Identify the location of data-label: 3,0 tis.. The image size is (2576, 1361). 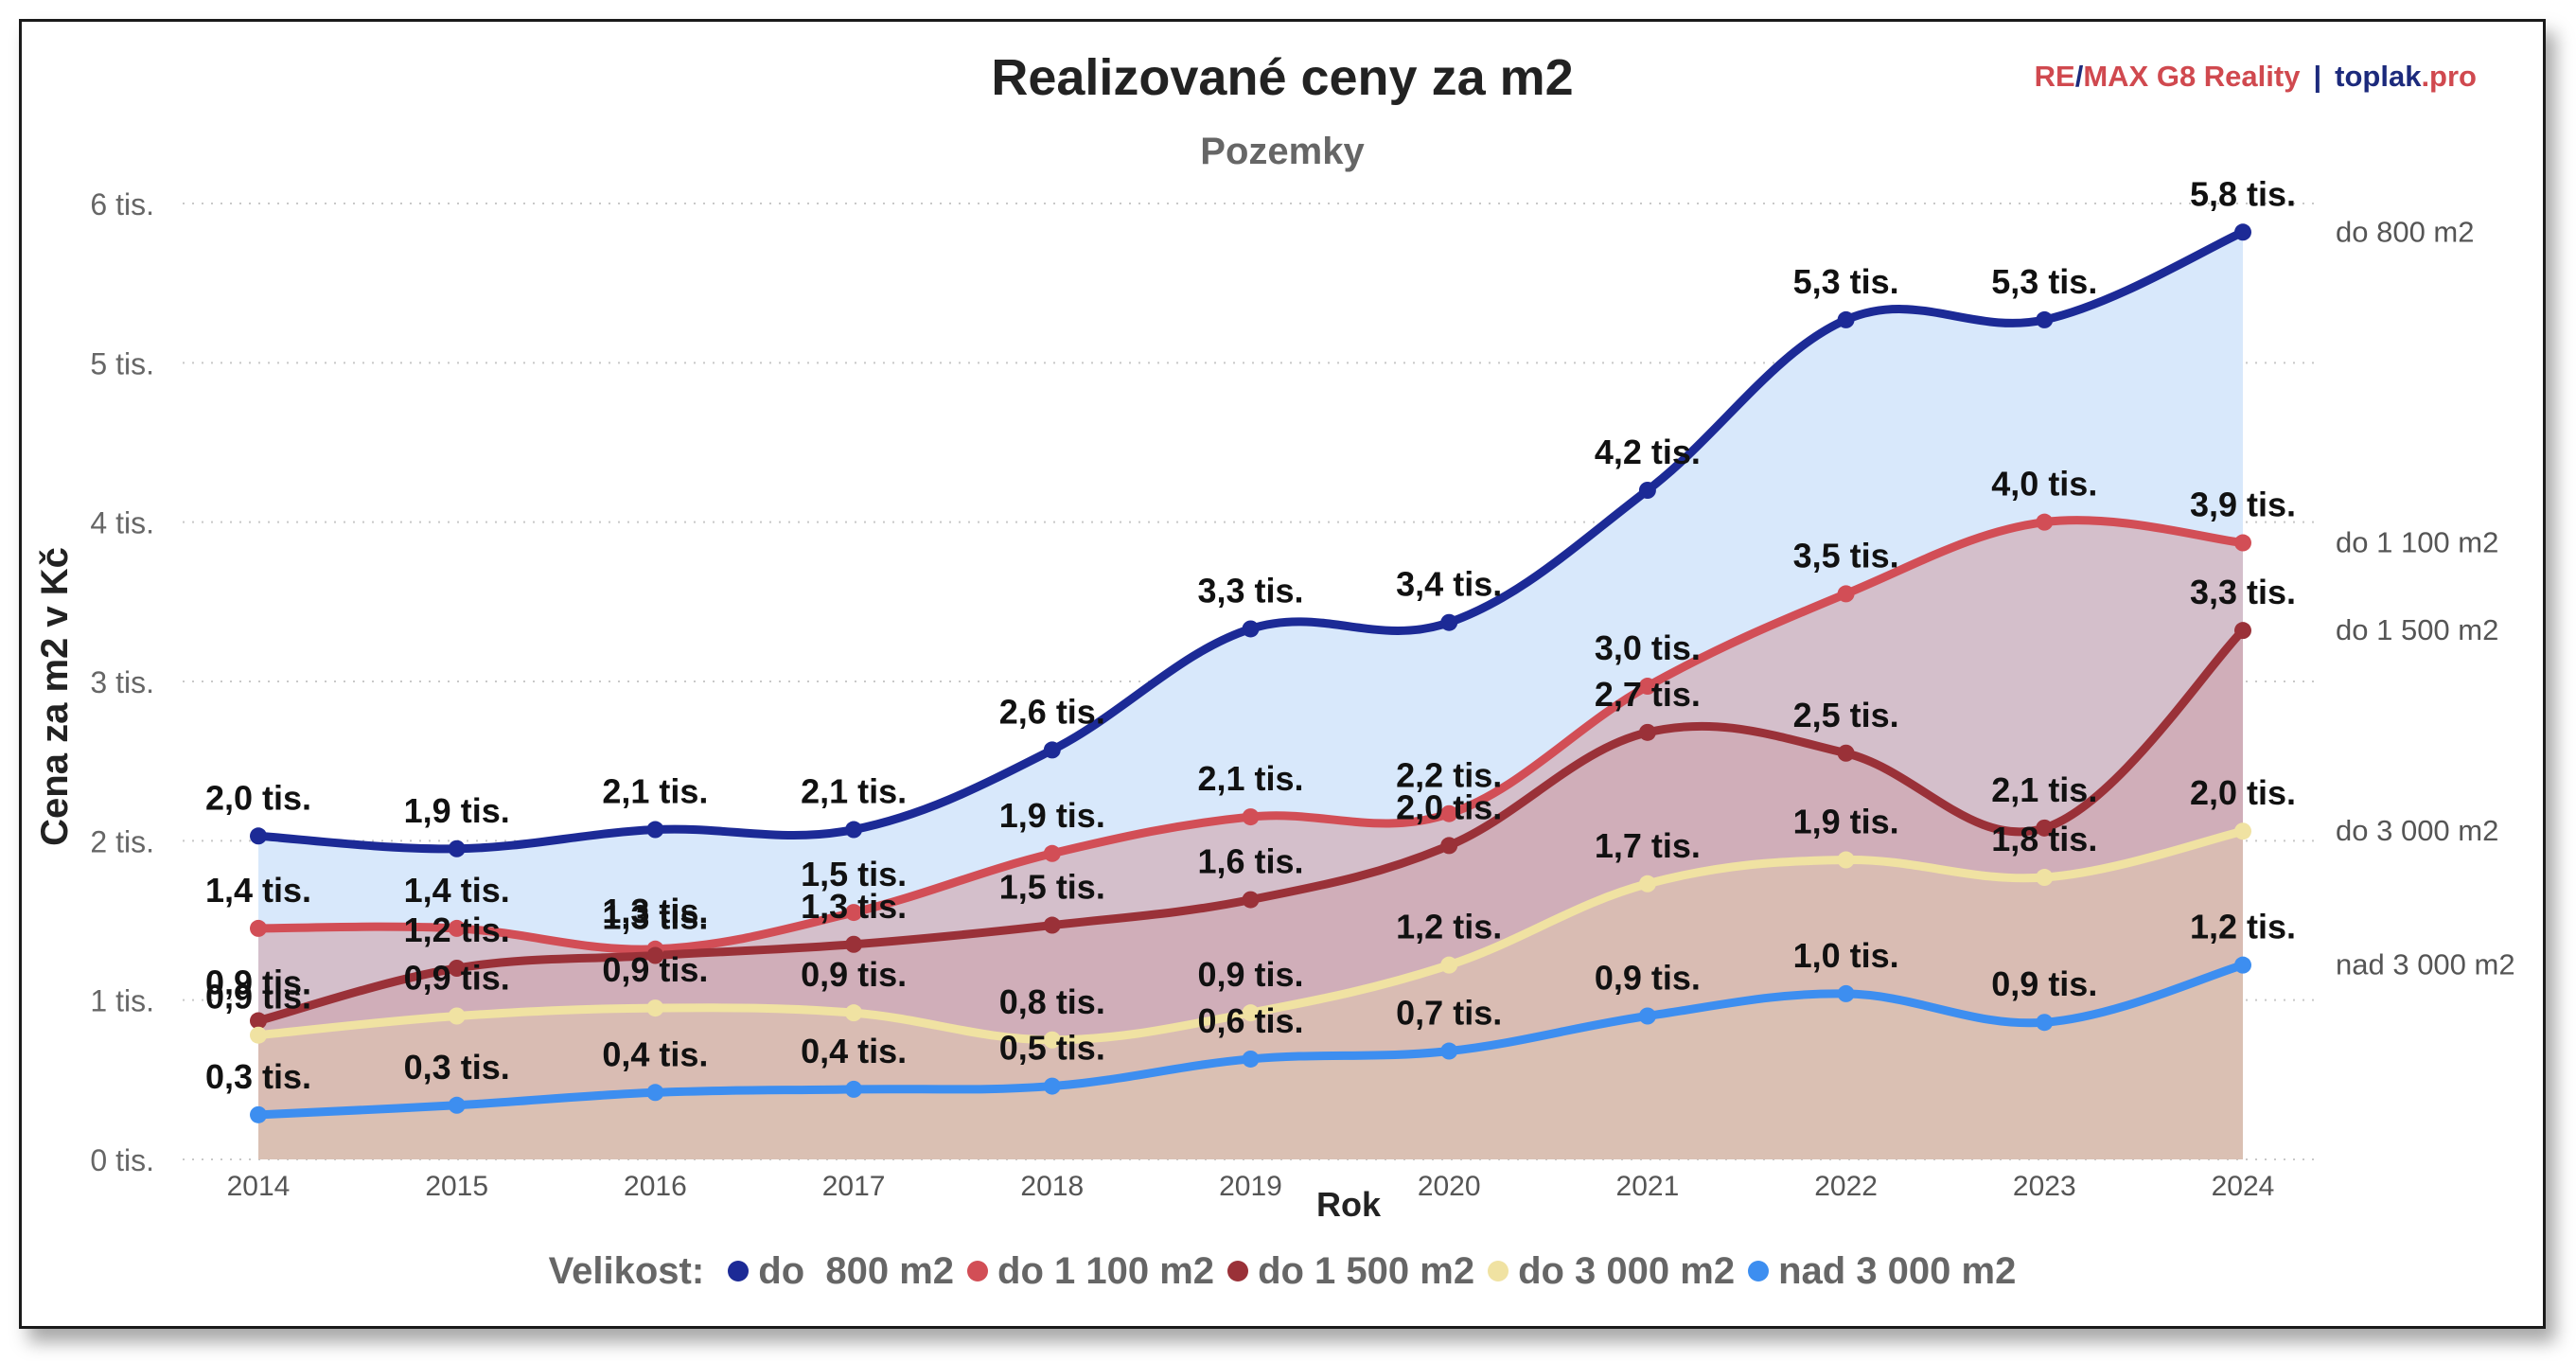
(1648, 647).